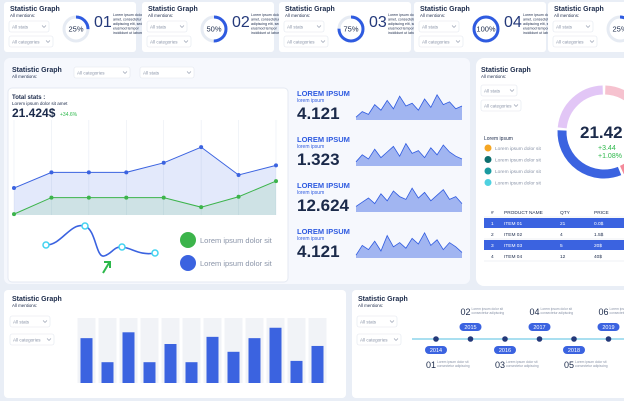  Describe the element at coordinates (492, 224) in the screenshot. I see `table-cell: 1` at that location.